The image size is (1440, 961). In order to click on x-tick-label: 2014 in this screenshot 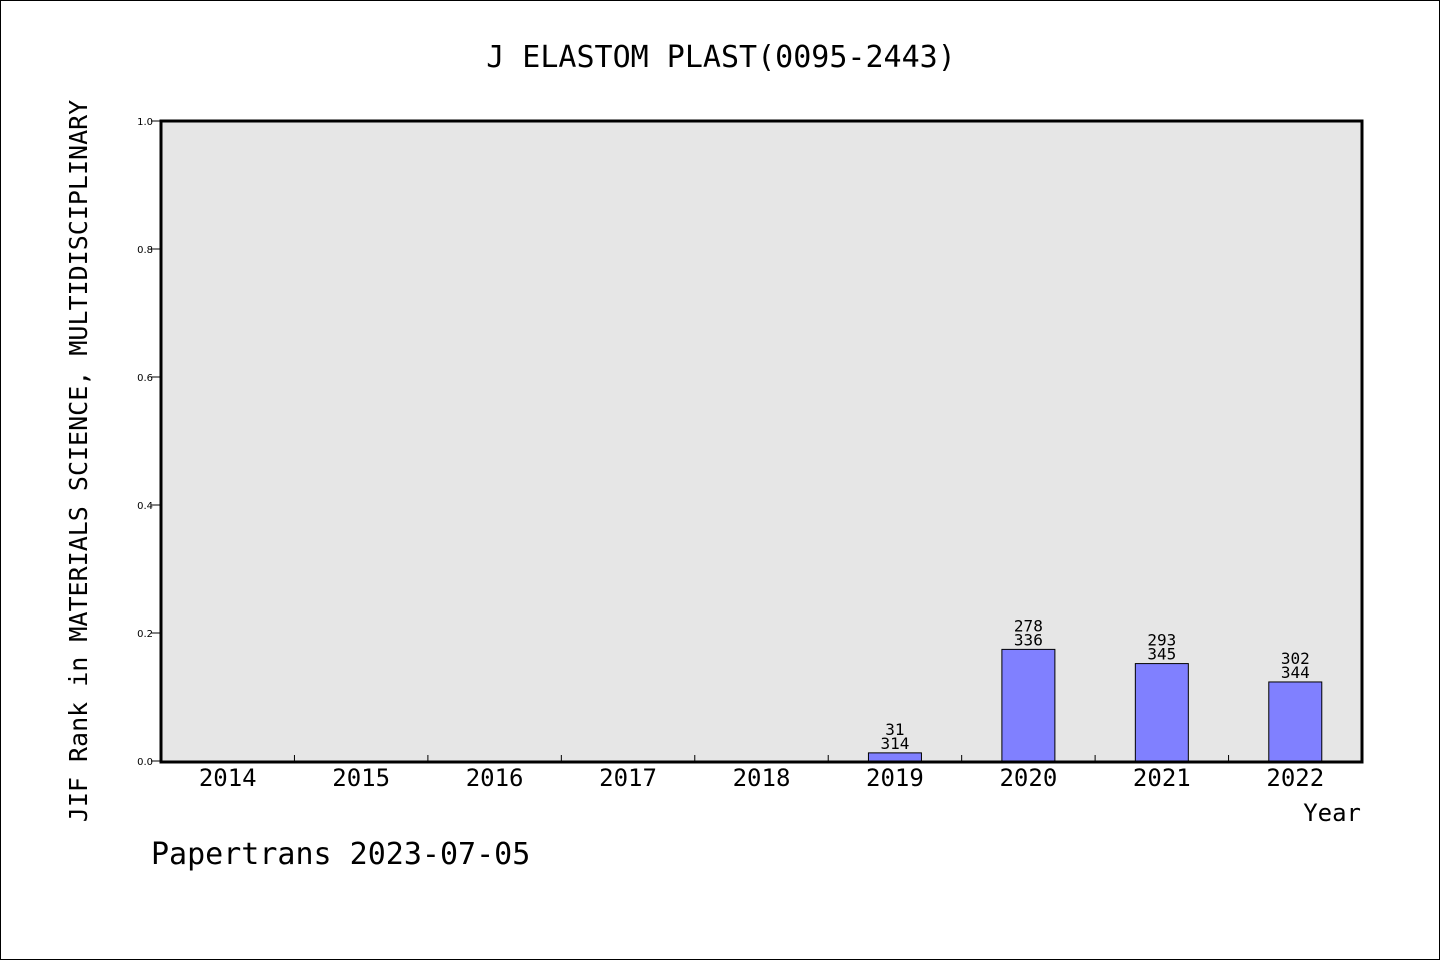, I will do `click(228, 778)`.